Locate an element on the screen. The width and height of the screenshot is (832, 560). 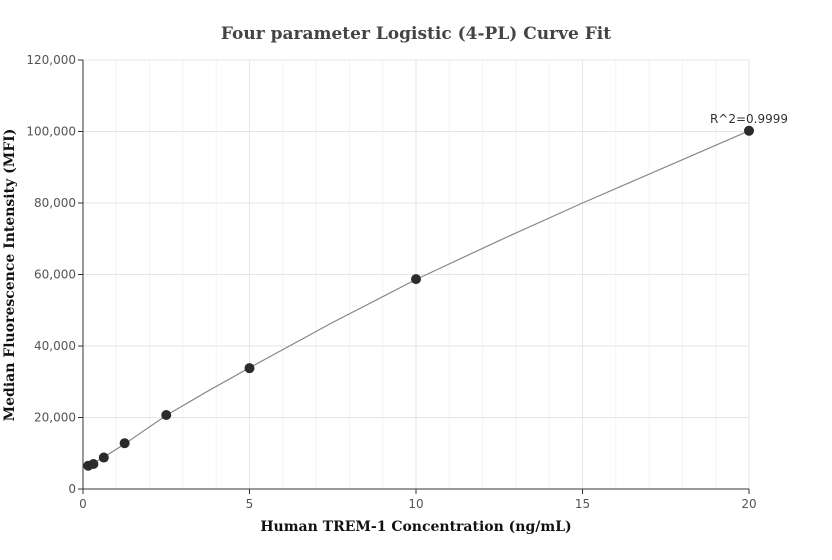
x-axis-ticks: 0 5 10 15 20 is located at coordinates (418, 500).